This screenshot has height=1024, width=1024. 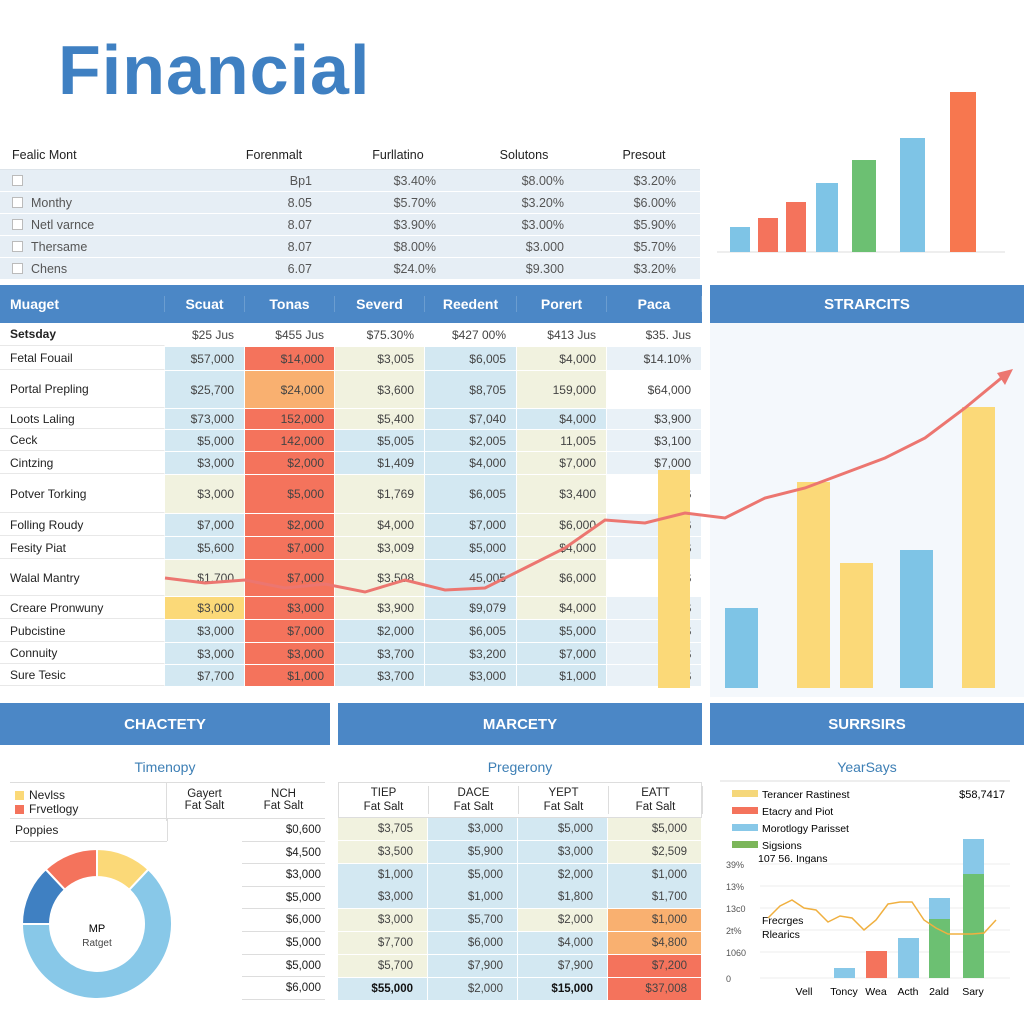 What do you see at coordinates (654, 224) in the screenshot?
I see `table-cell: $5.90%` at bounding box center [654, 224].